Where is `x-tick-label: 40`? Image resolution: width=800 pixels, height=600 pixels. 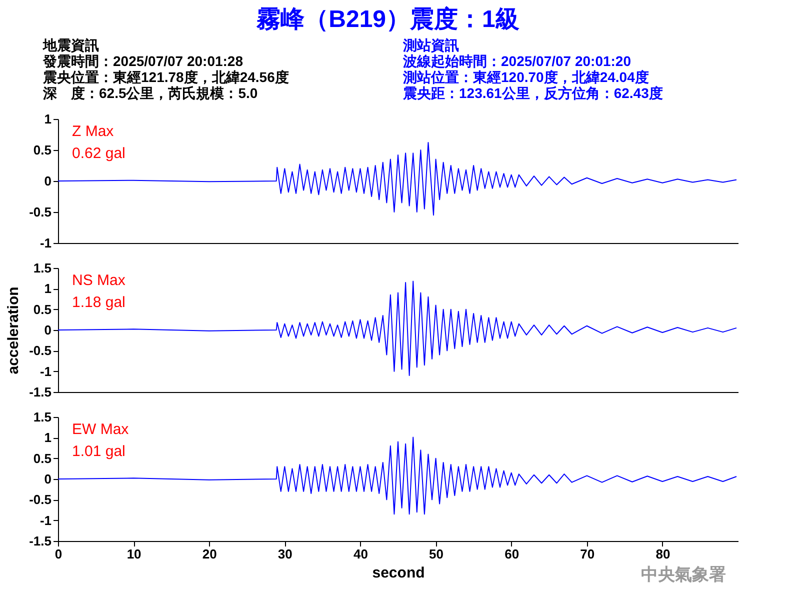
x-tick-label: 40 is located at coordinates (360, 554).